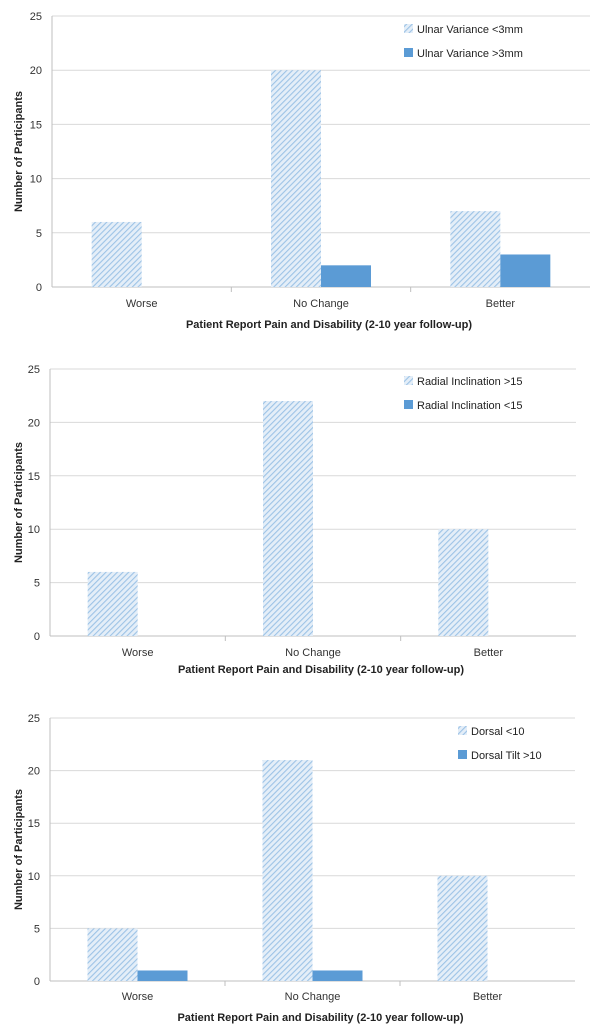 This screenshot has width=600, height=1033. I want to click on legend-label: Radial Inclination <15, so click(470, 406).